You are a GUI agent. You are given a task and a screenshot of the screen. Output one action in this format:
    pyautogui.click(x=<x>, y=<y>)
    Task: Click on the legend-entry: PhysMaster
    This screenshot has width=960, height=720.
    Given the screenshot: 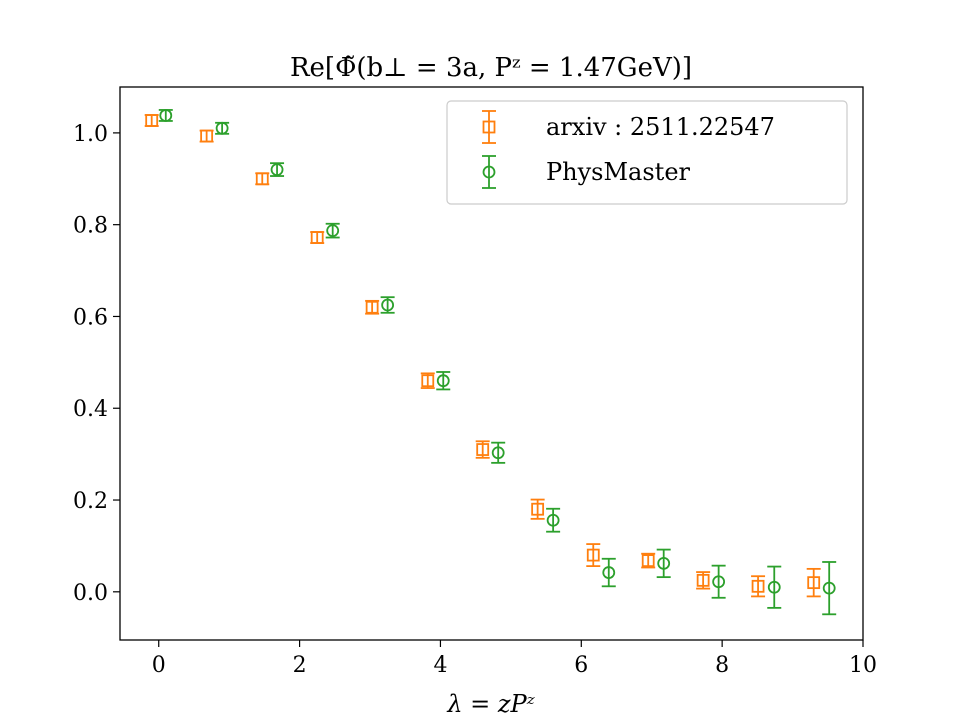 What is the action you would take?
    pyautogui.click(x=586, y=172)
    